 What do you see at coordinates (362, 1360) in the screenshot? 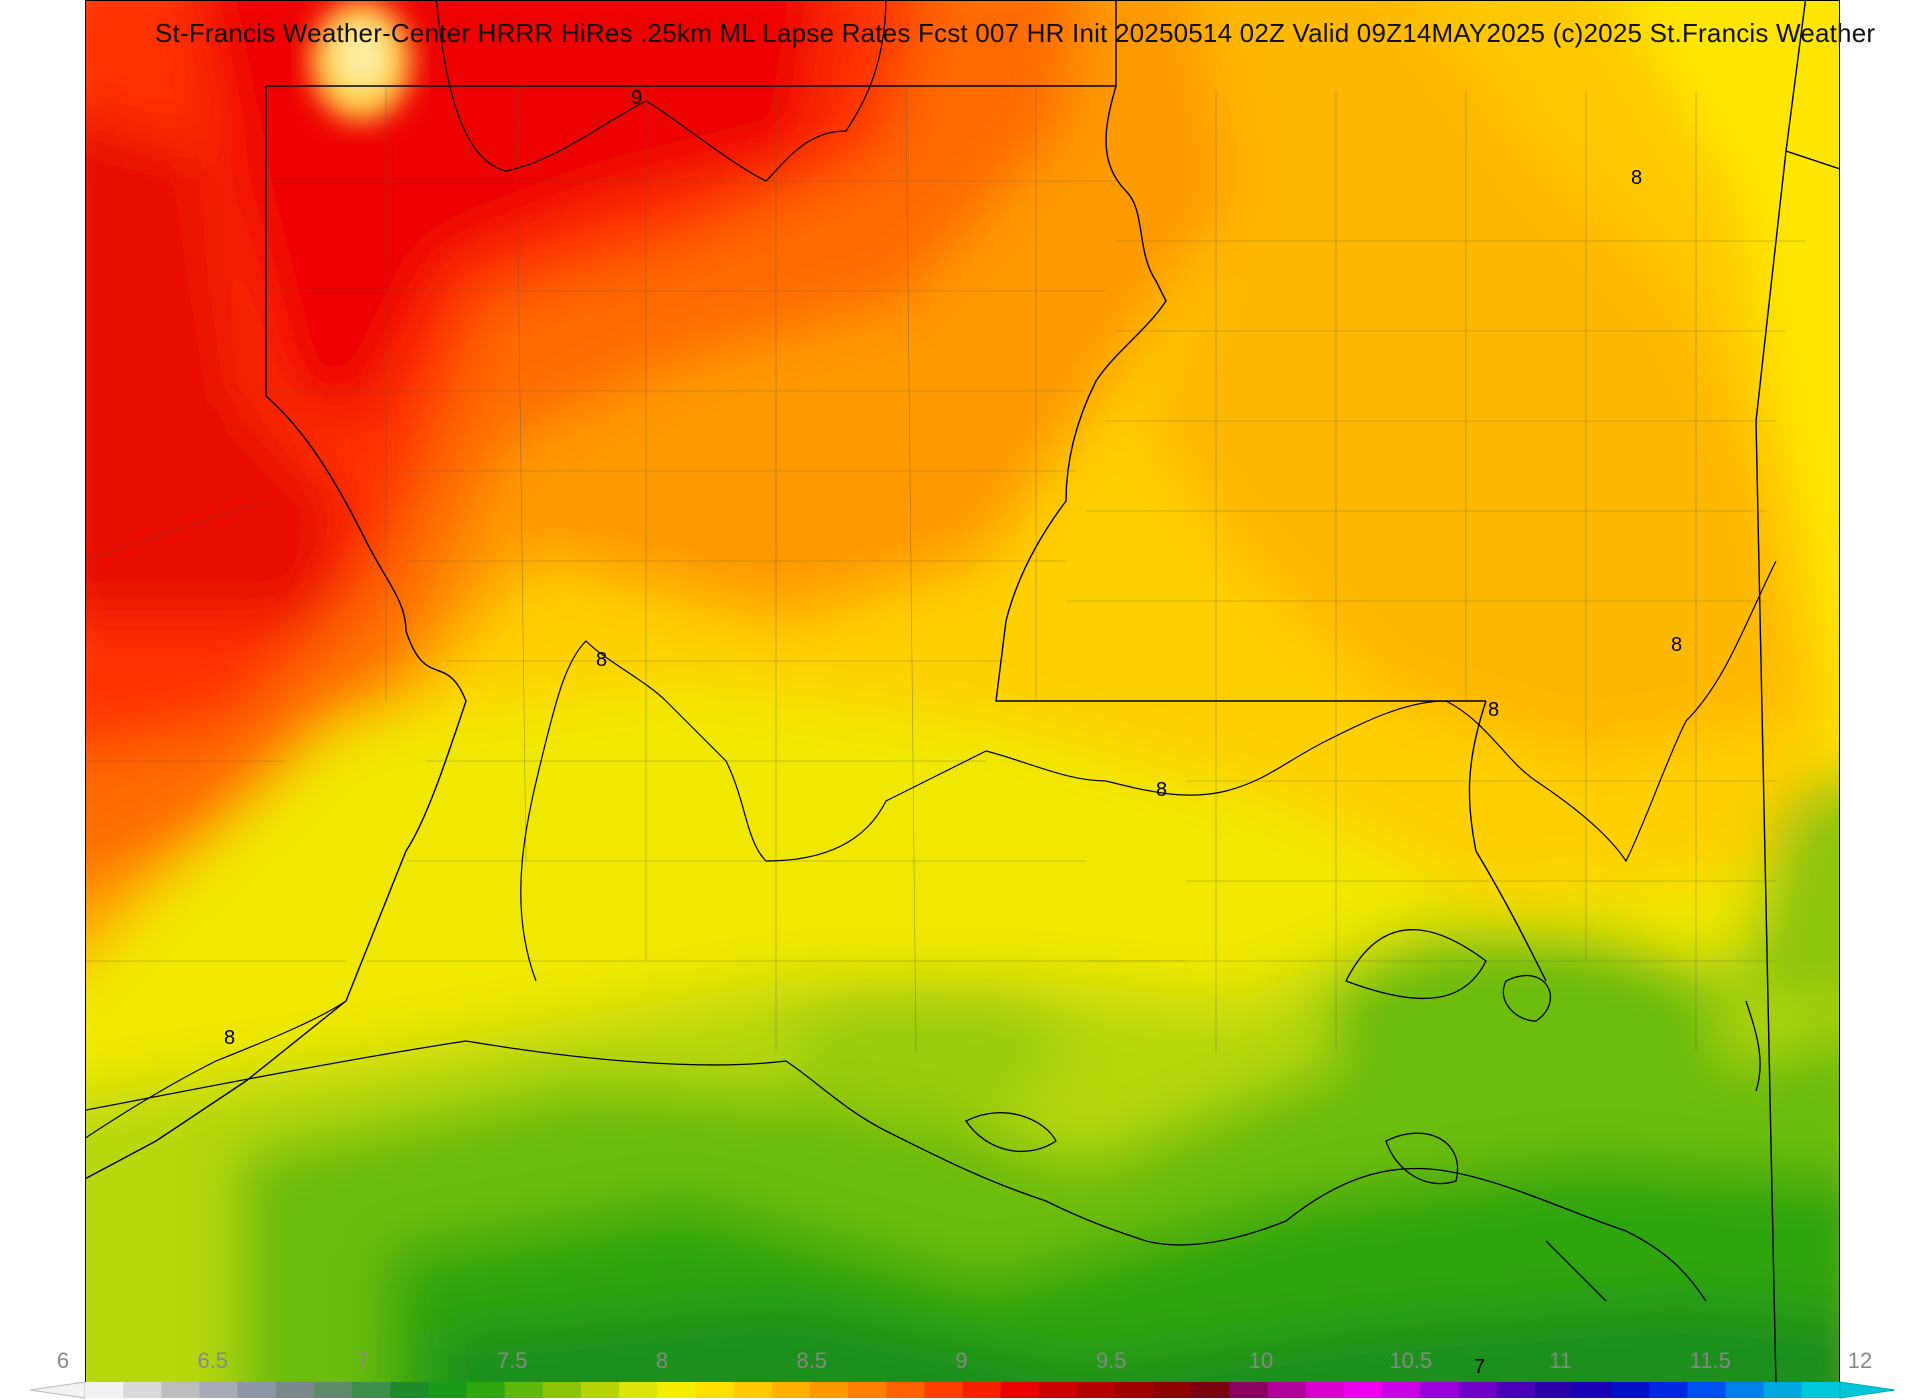
I see `colorbar-tick-label: 7` at bounding box center [362, 1360].